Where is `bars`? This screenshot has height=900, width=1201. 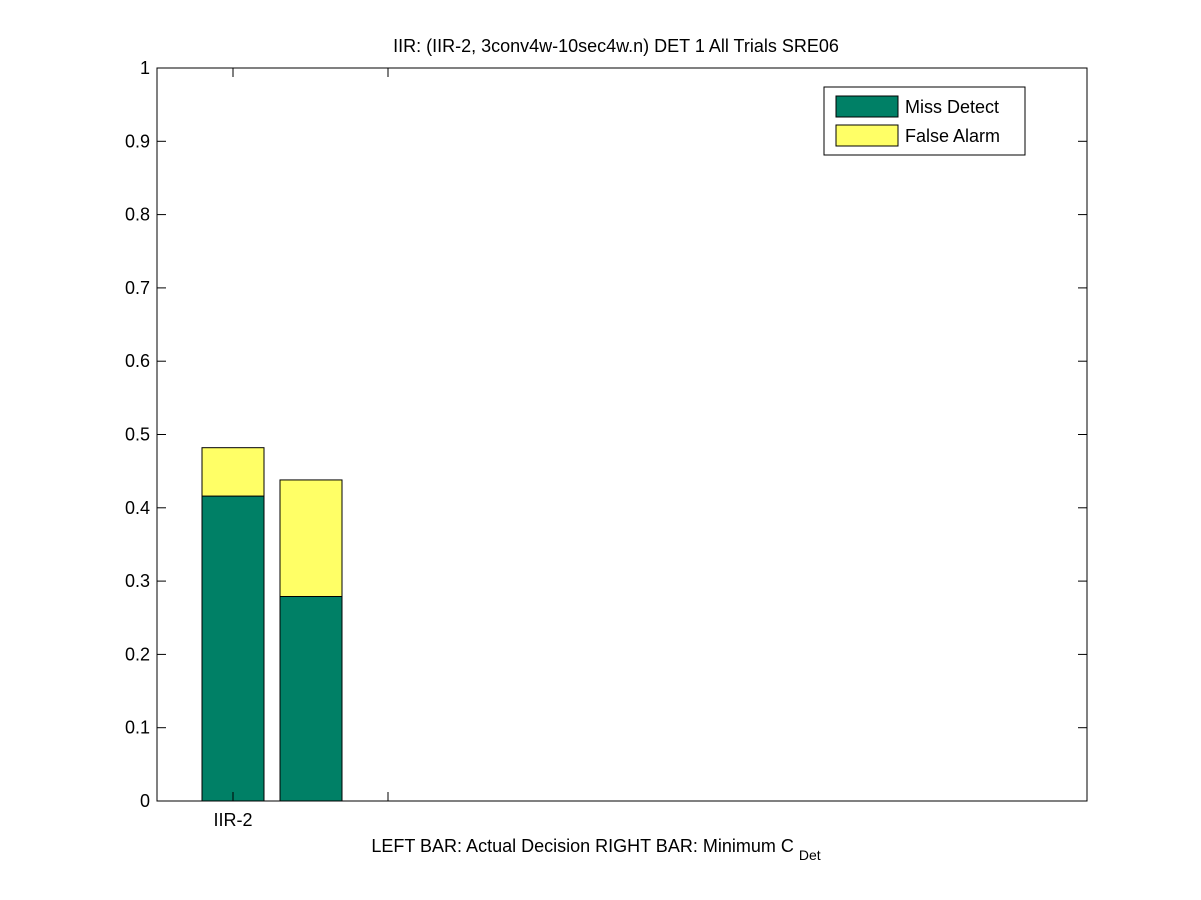
bars is located at coordinates (272, 624).